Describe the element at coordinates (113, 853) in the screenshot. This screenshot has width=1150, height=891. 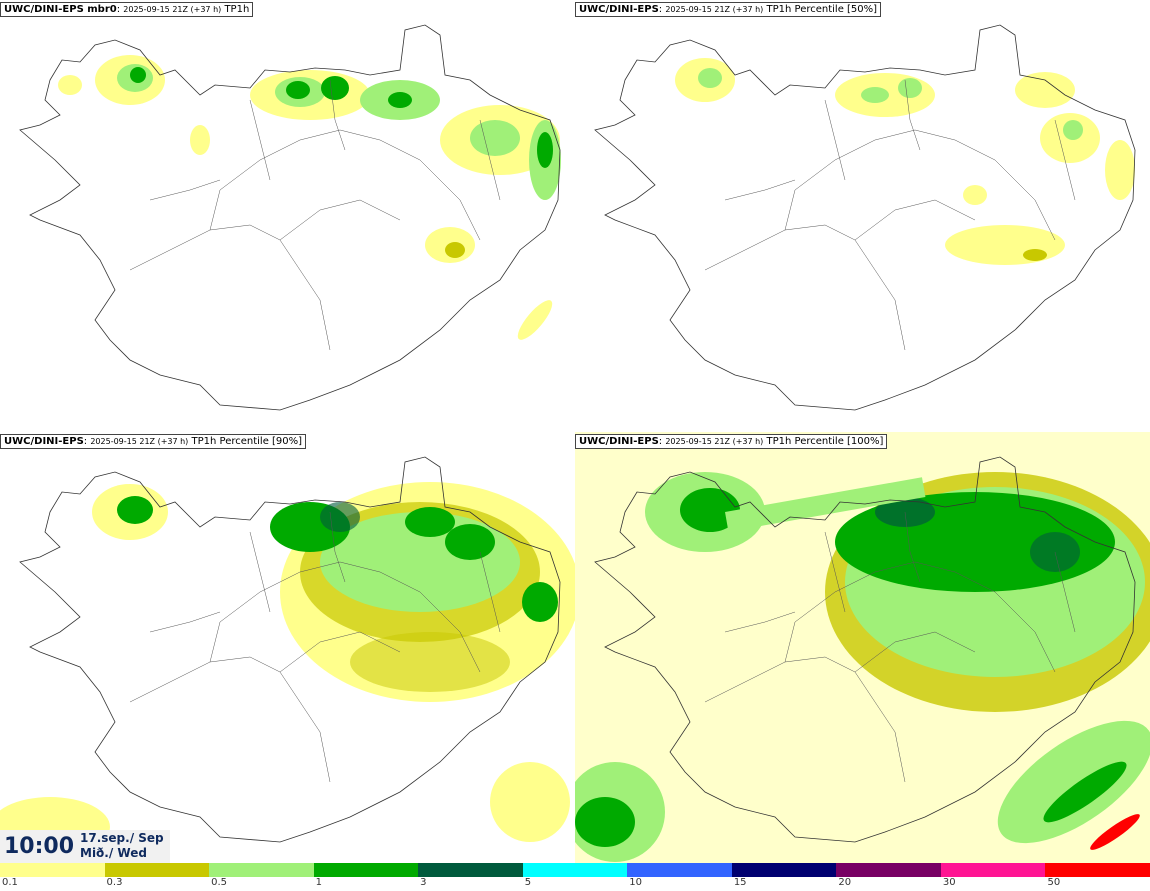
I see `valid-weekday: Mið./ Wed` at that location.